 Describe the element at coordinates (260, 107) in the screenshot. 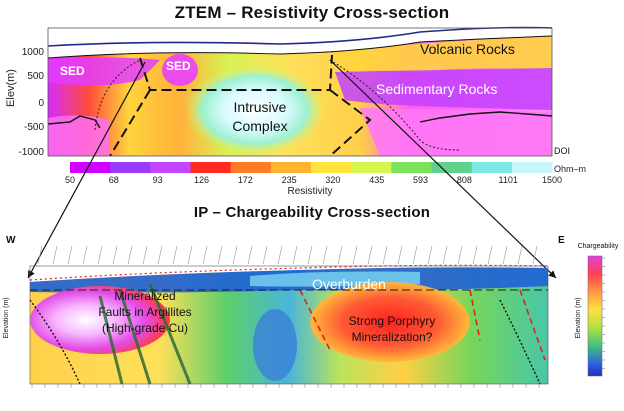

I see `ztem-label-intrusive-1: Intrusive` at that location.